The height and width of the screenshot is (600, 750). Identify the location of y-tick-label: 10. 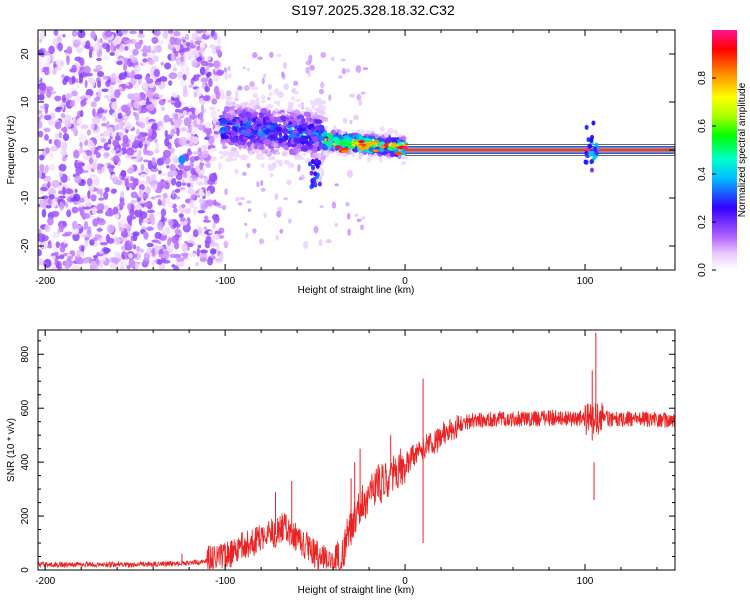
(25, 102).